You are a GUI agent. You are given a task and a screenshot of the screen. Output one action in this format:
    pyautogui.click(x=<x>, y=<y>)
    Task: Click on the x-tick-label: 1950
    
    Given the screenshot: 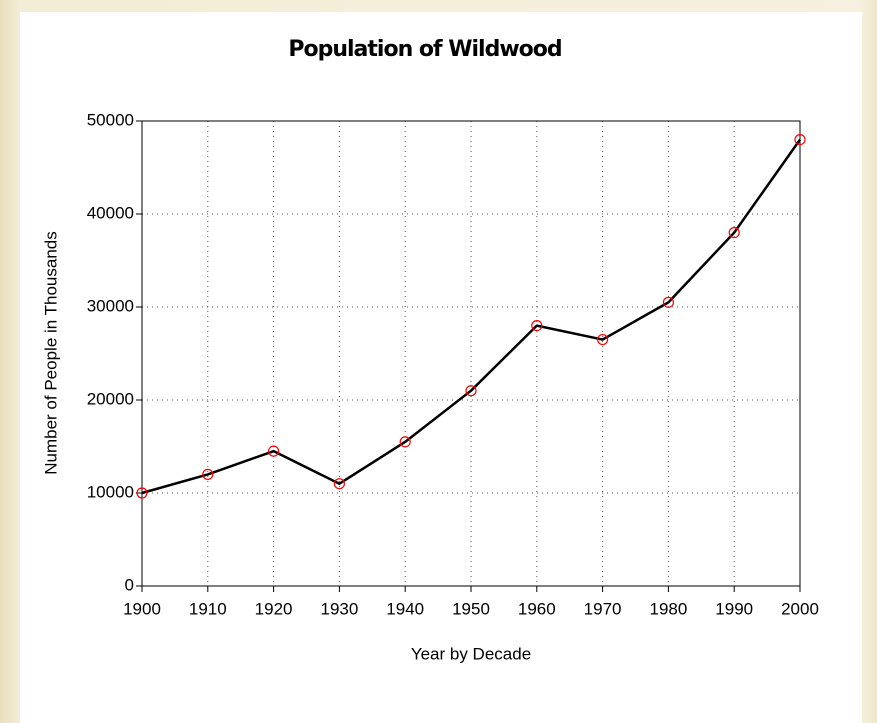 What is the action you would take?
    pyautogui.click(x=471, y=608)
    